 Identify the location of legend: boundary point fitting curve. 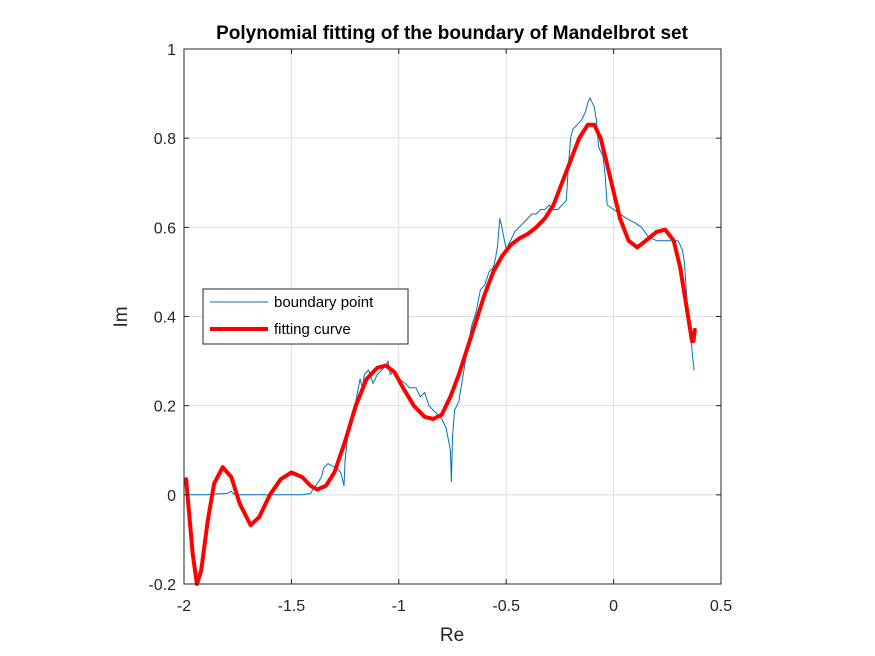
(305, 316).